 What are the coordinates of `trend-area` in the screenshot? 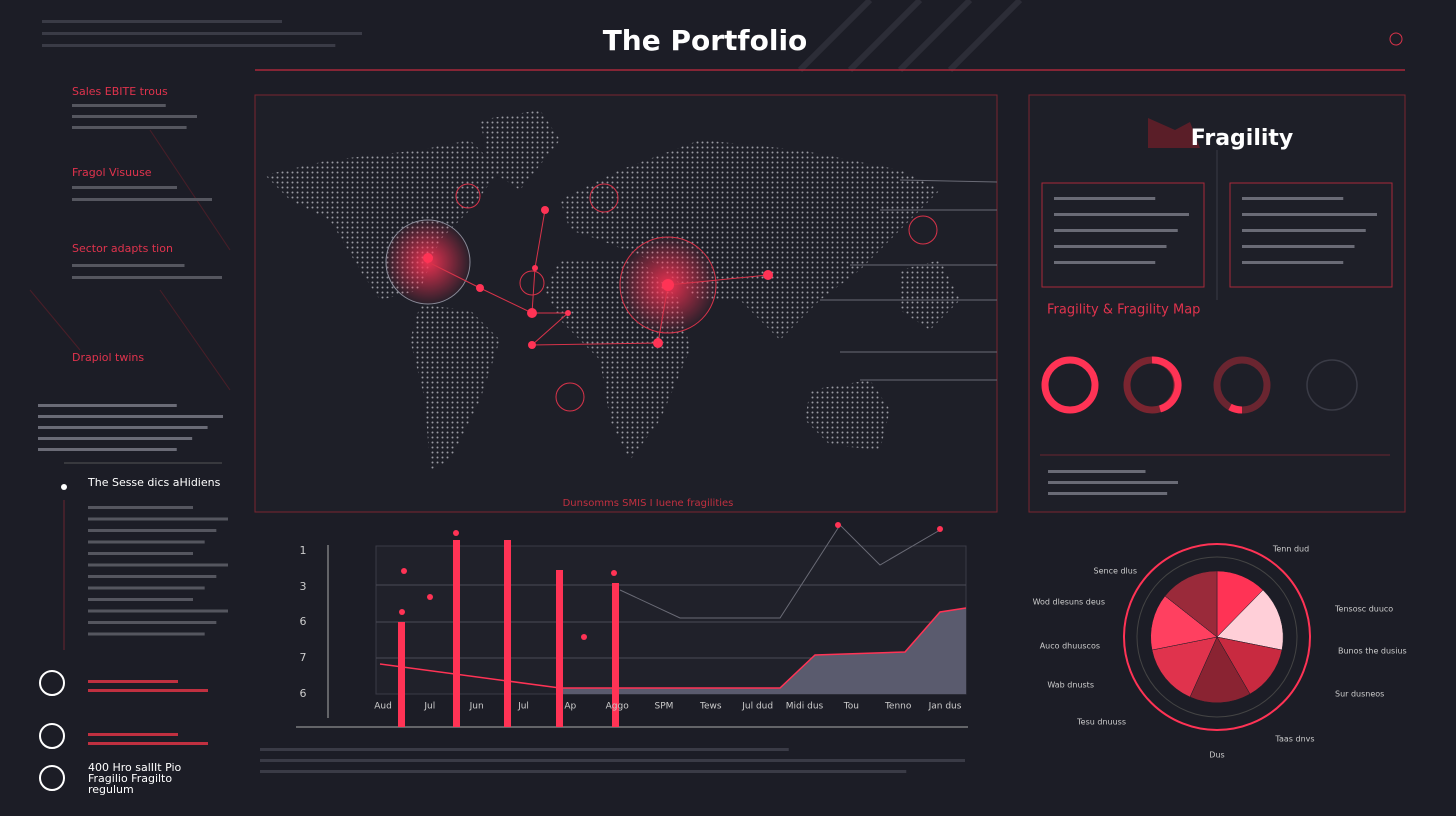 It's located at (763, 651).